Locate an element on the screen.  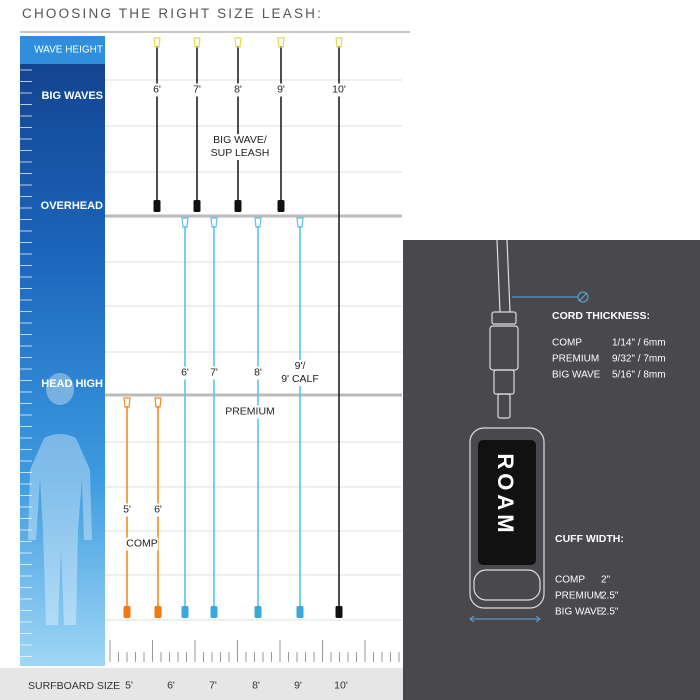
surfboard-size: 5' is located at coordinates (129, 685).